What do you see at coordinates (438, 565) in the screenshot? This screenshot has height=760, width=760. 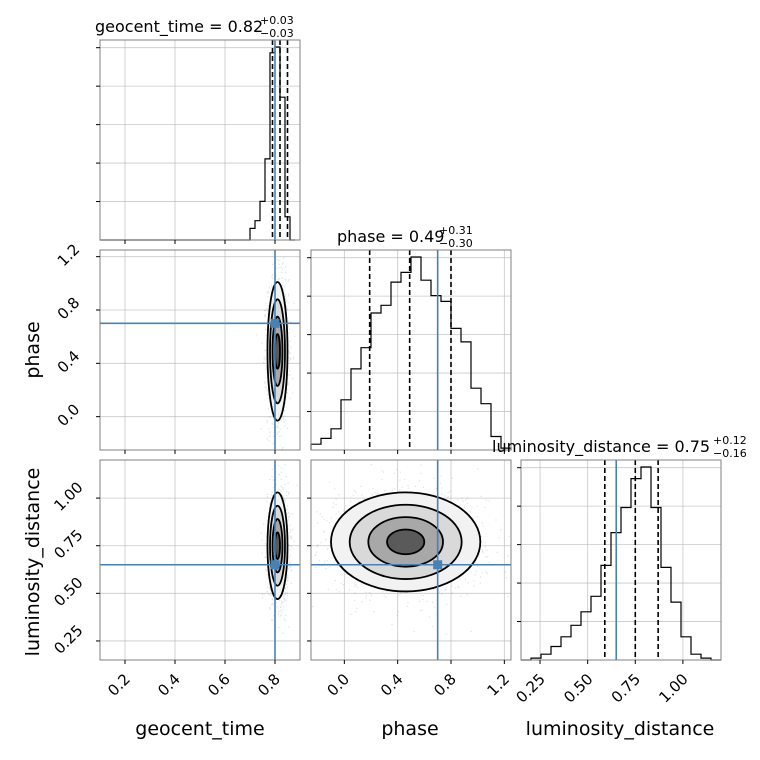 I see `truth-marker-phase-vs-luminosity-distance` at bounding box center [438, 565].